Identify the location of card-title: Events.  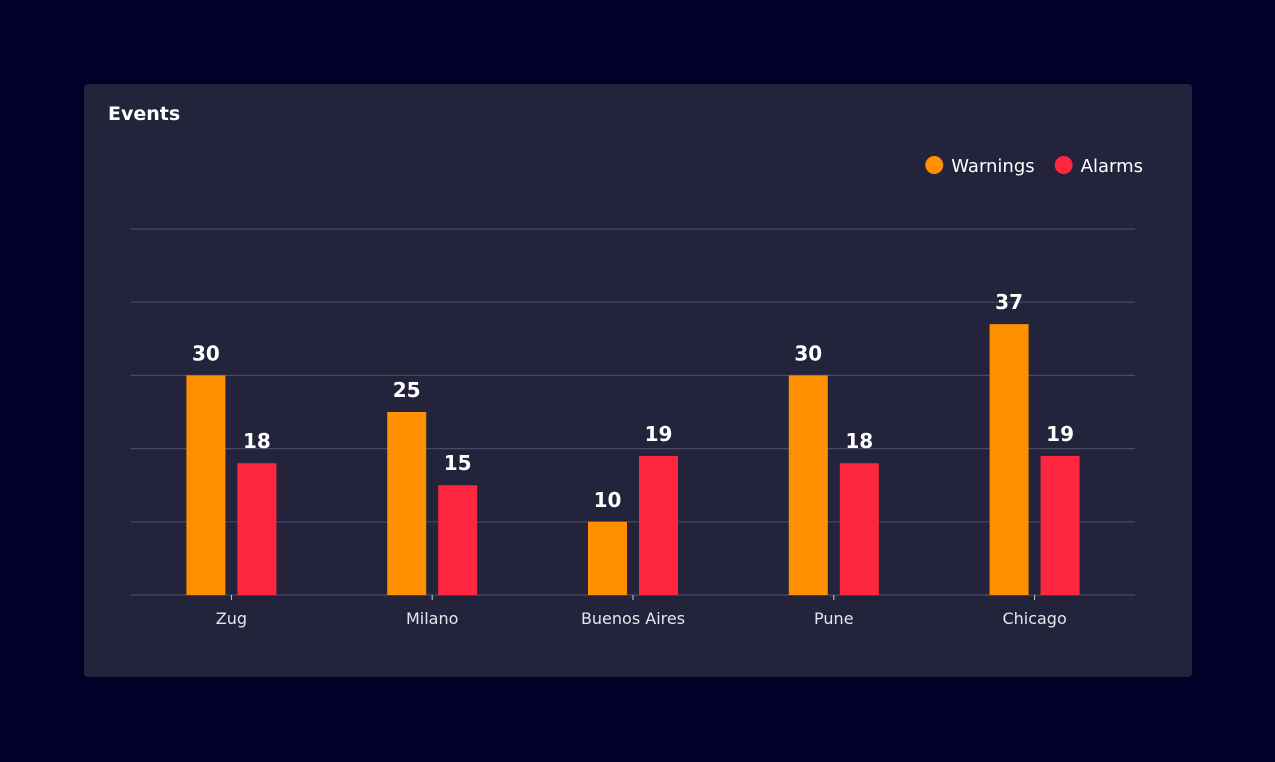
(144, 114).